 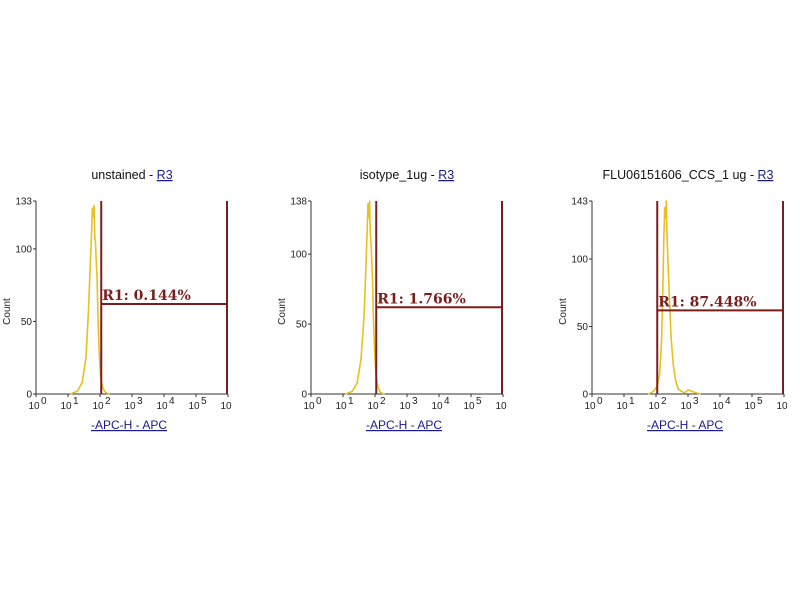 What do you see at coordinates (23, 202) in the screenshot?
I see `y-tick-label: 133` at bounding box center [23, 202].